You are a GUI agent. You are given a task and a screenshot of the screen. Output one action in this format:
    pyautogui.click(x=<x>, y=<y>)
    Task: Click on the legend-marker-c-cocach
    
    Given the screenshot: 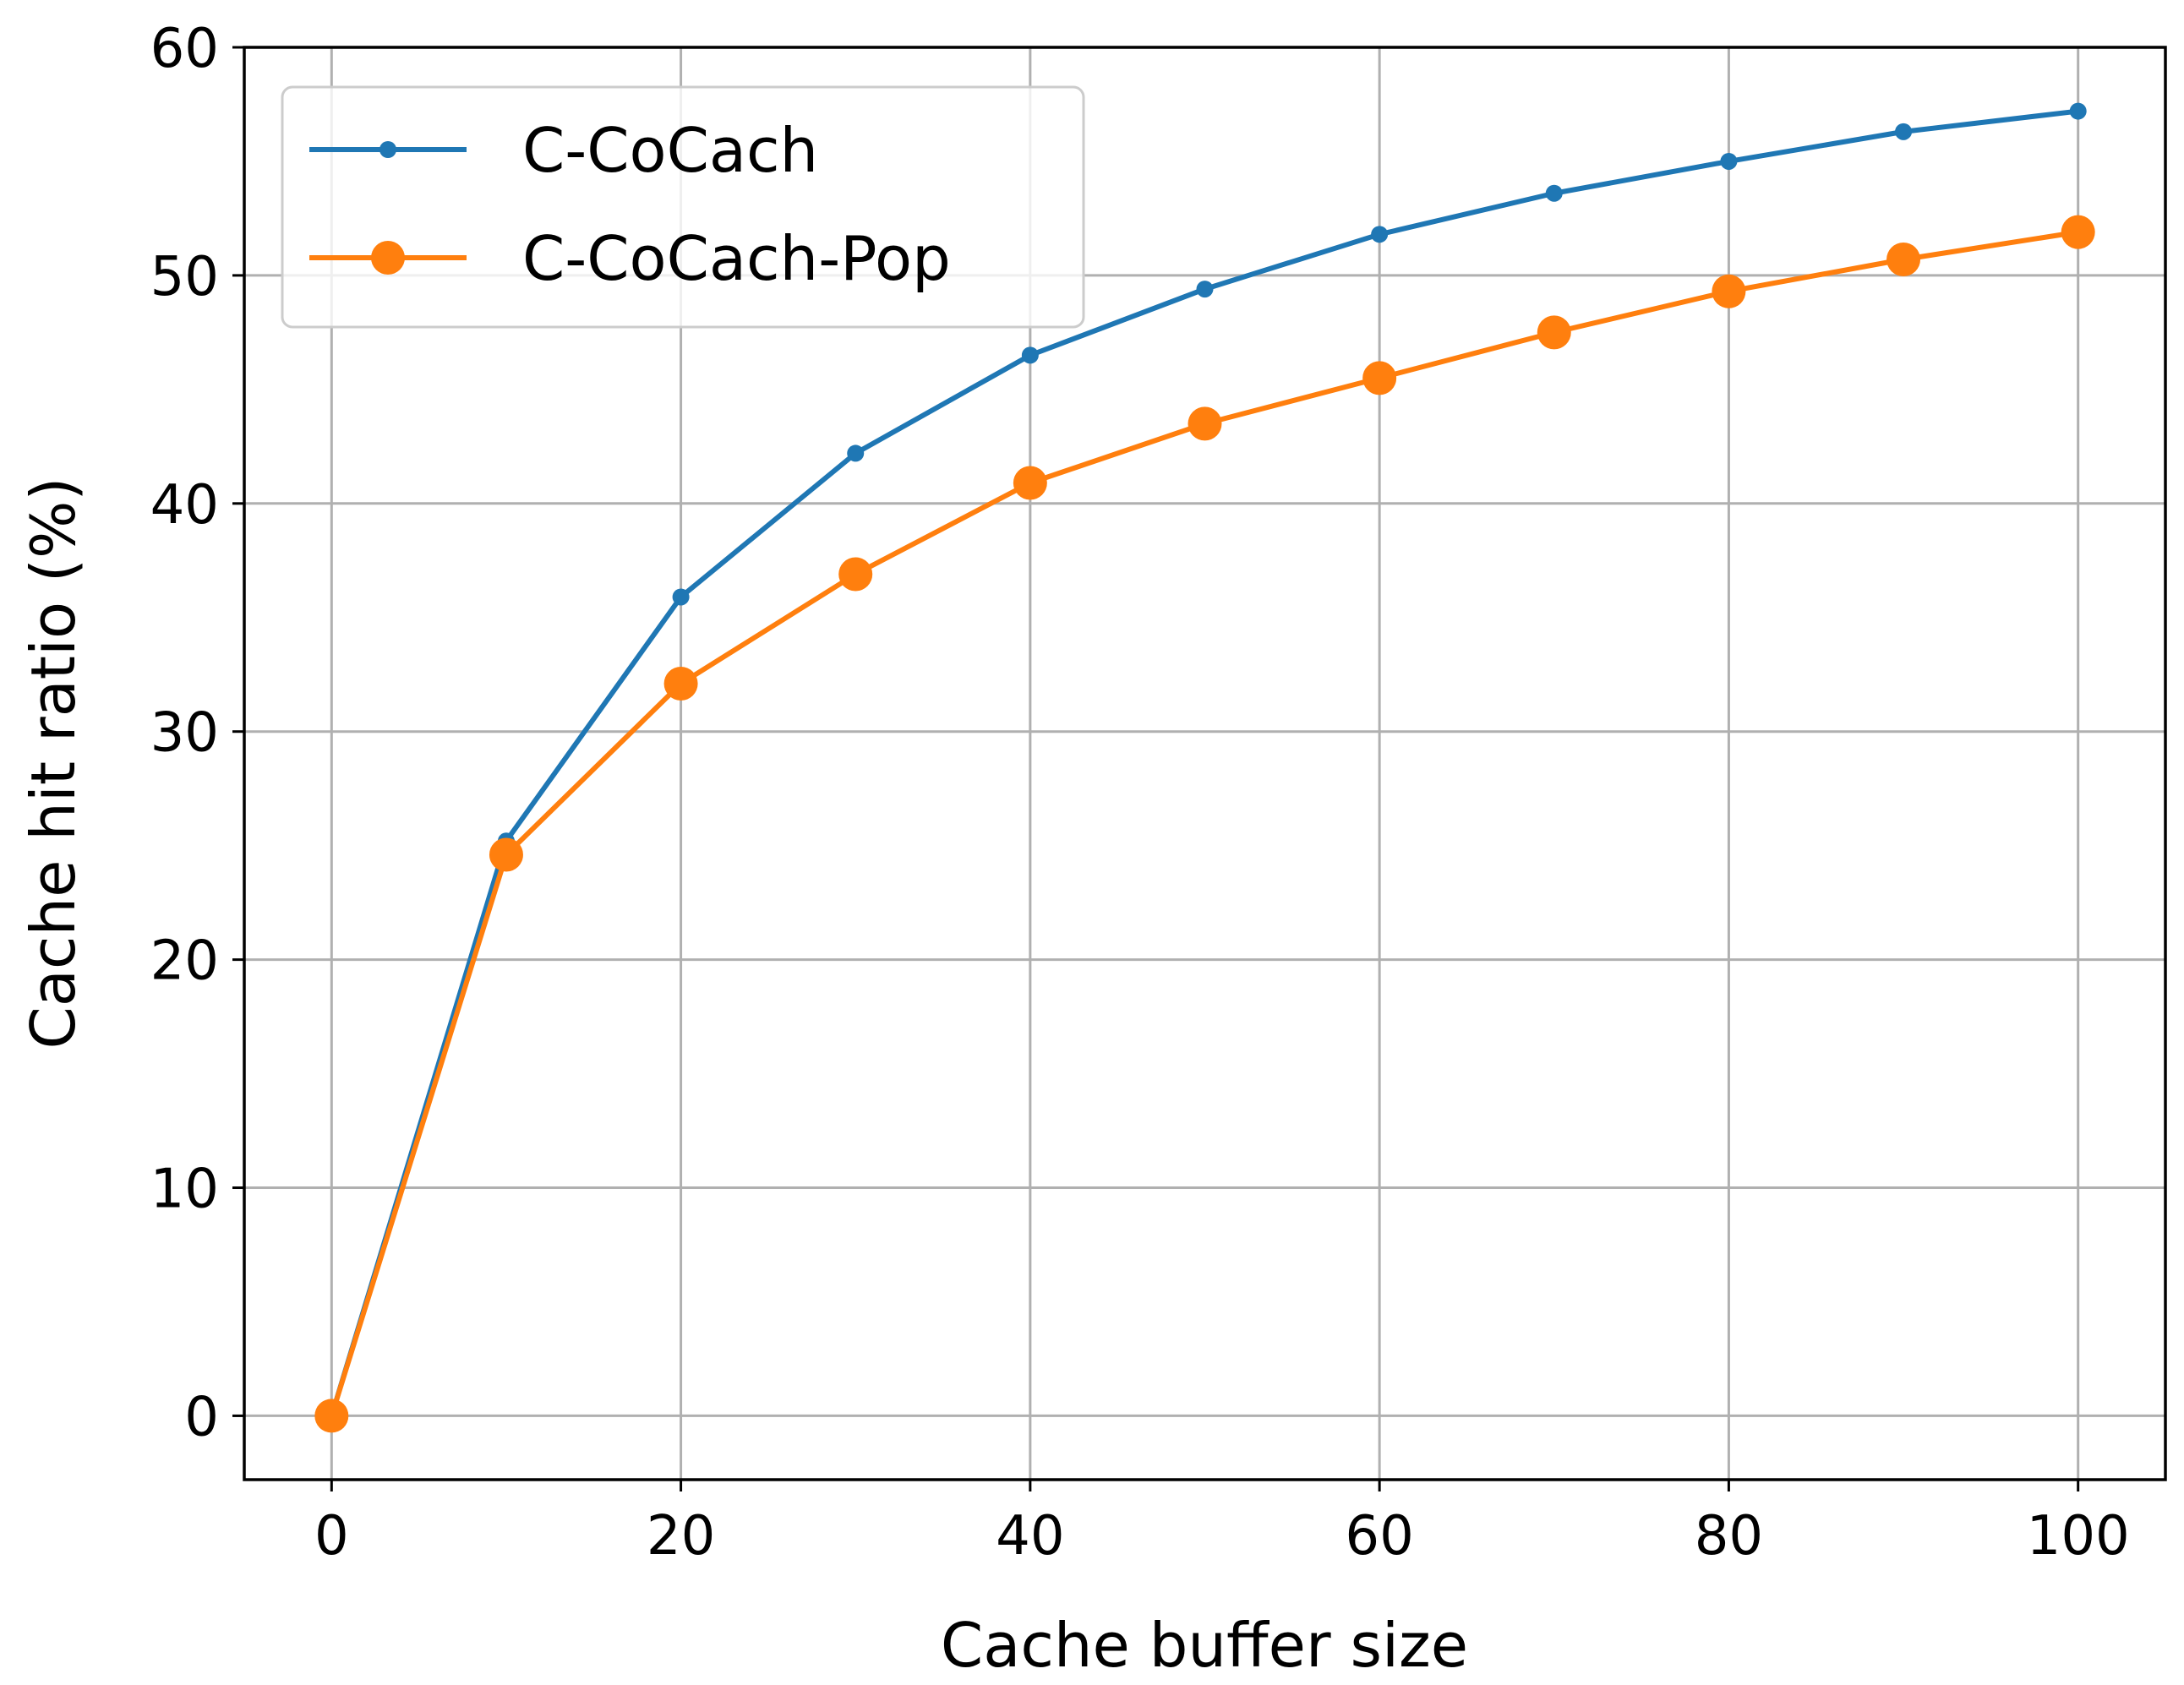 What is the action you would take?
    pyautogui.click(x=387, y=149)
    